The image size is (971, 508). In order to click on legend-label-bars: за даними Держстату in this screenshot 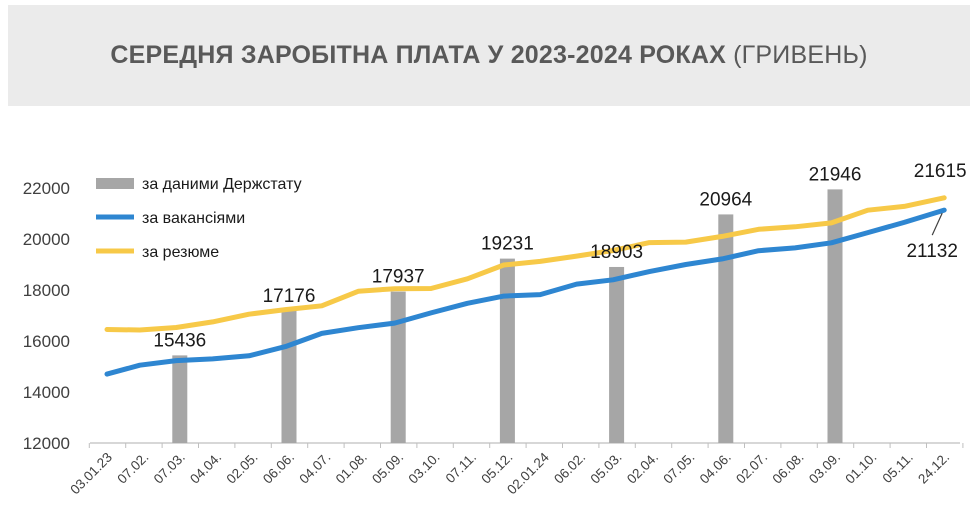, I will do `click(222, 184)`.